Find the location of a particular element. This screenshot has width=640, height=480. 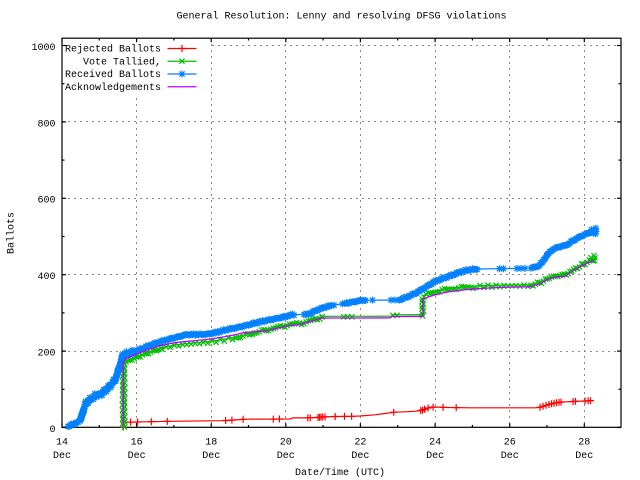

svg-text: 200 is located at coordinates (46, 354).